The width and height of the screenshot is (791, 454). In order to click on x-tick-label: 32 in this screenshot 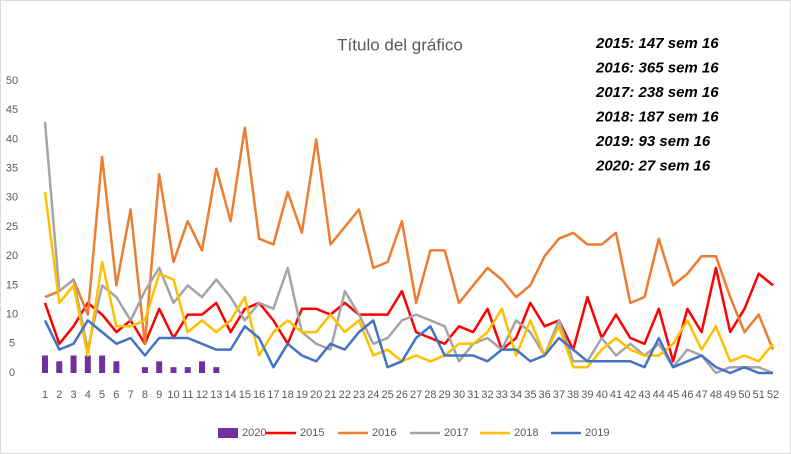, I will do `click(487, 395)`.